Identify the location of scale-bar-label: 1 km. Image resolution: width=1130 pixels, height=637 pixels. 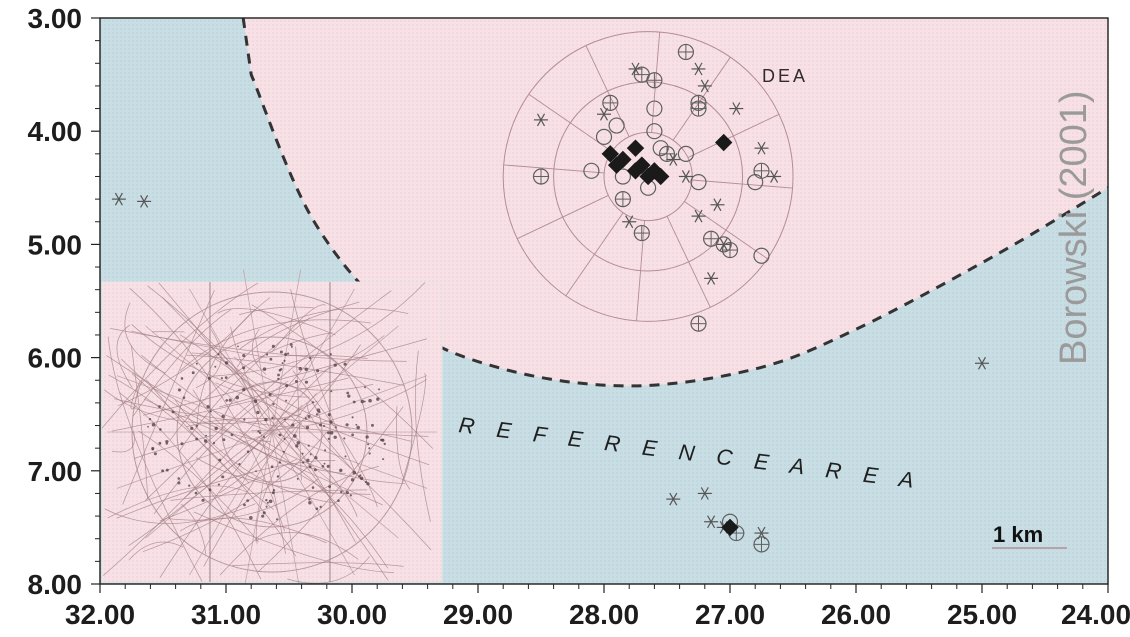
(1018, 534).